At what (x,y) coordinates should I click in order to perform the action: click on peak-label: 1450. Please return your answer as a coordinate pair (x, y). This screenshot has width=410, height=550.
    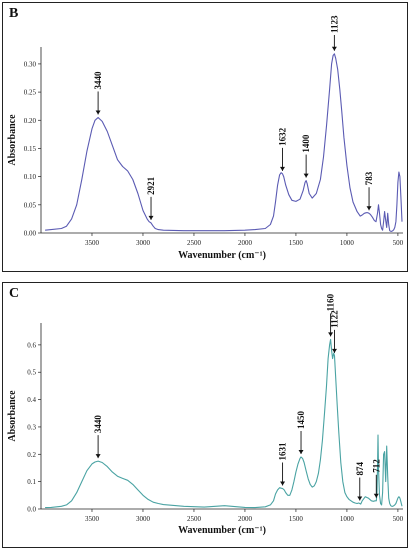
    Looking at the image, I should click on (301, 420).